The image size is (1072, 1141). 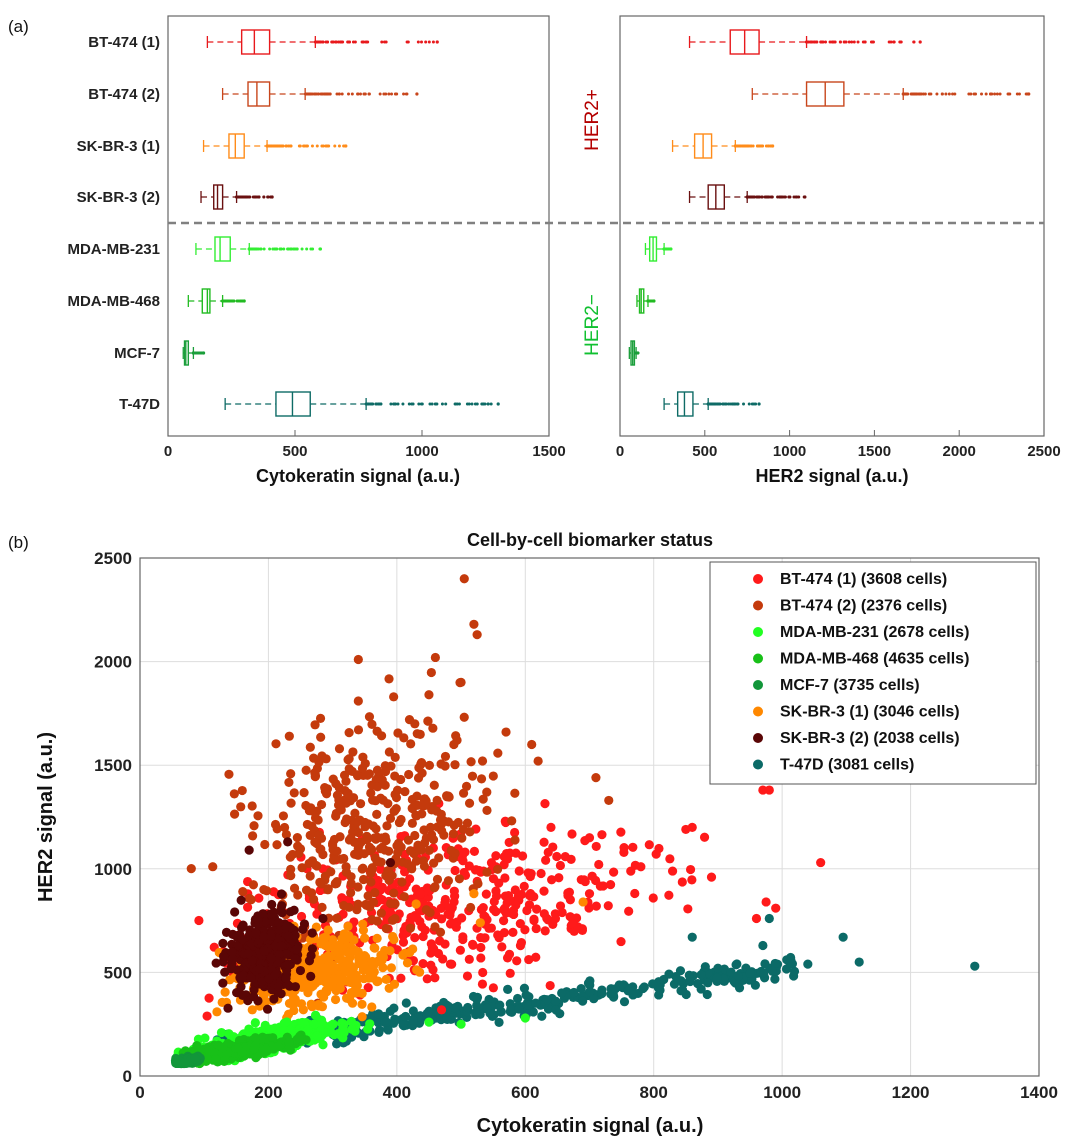 I want to click on her2-negative-label: HER2−, so click(x=592, y=325).